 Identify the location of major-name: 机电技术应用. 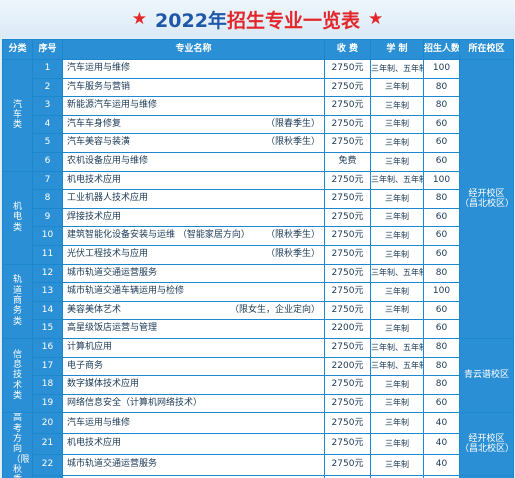
(94, 443).